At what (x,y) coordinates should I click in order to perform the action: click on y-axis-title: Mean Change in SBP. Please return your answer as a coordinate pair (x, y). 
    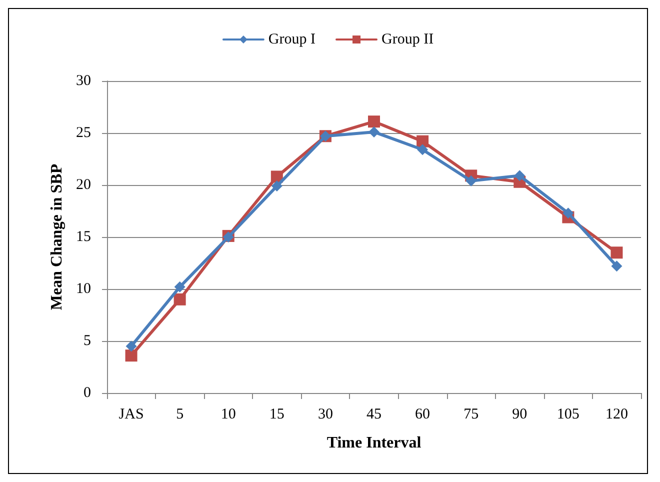
    Looking at the image, I should click on (57, 237).